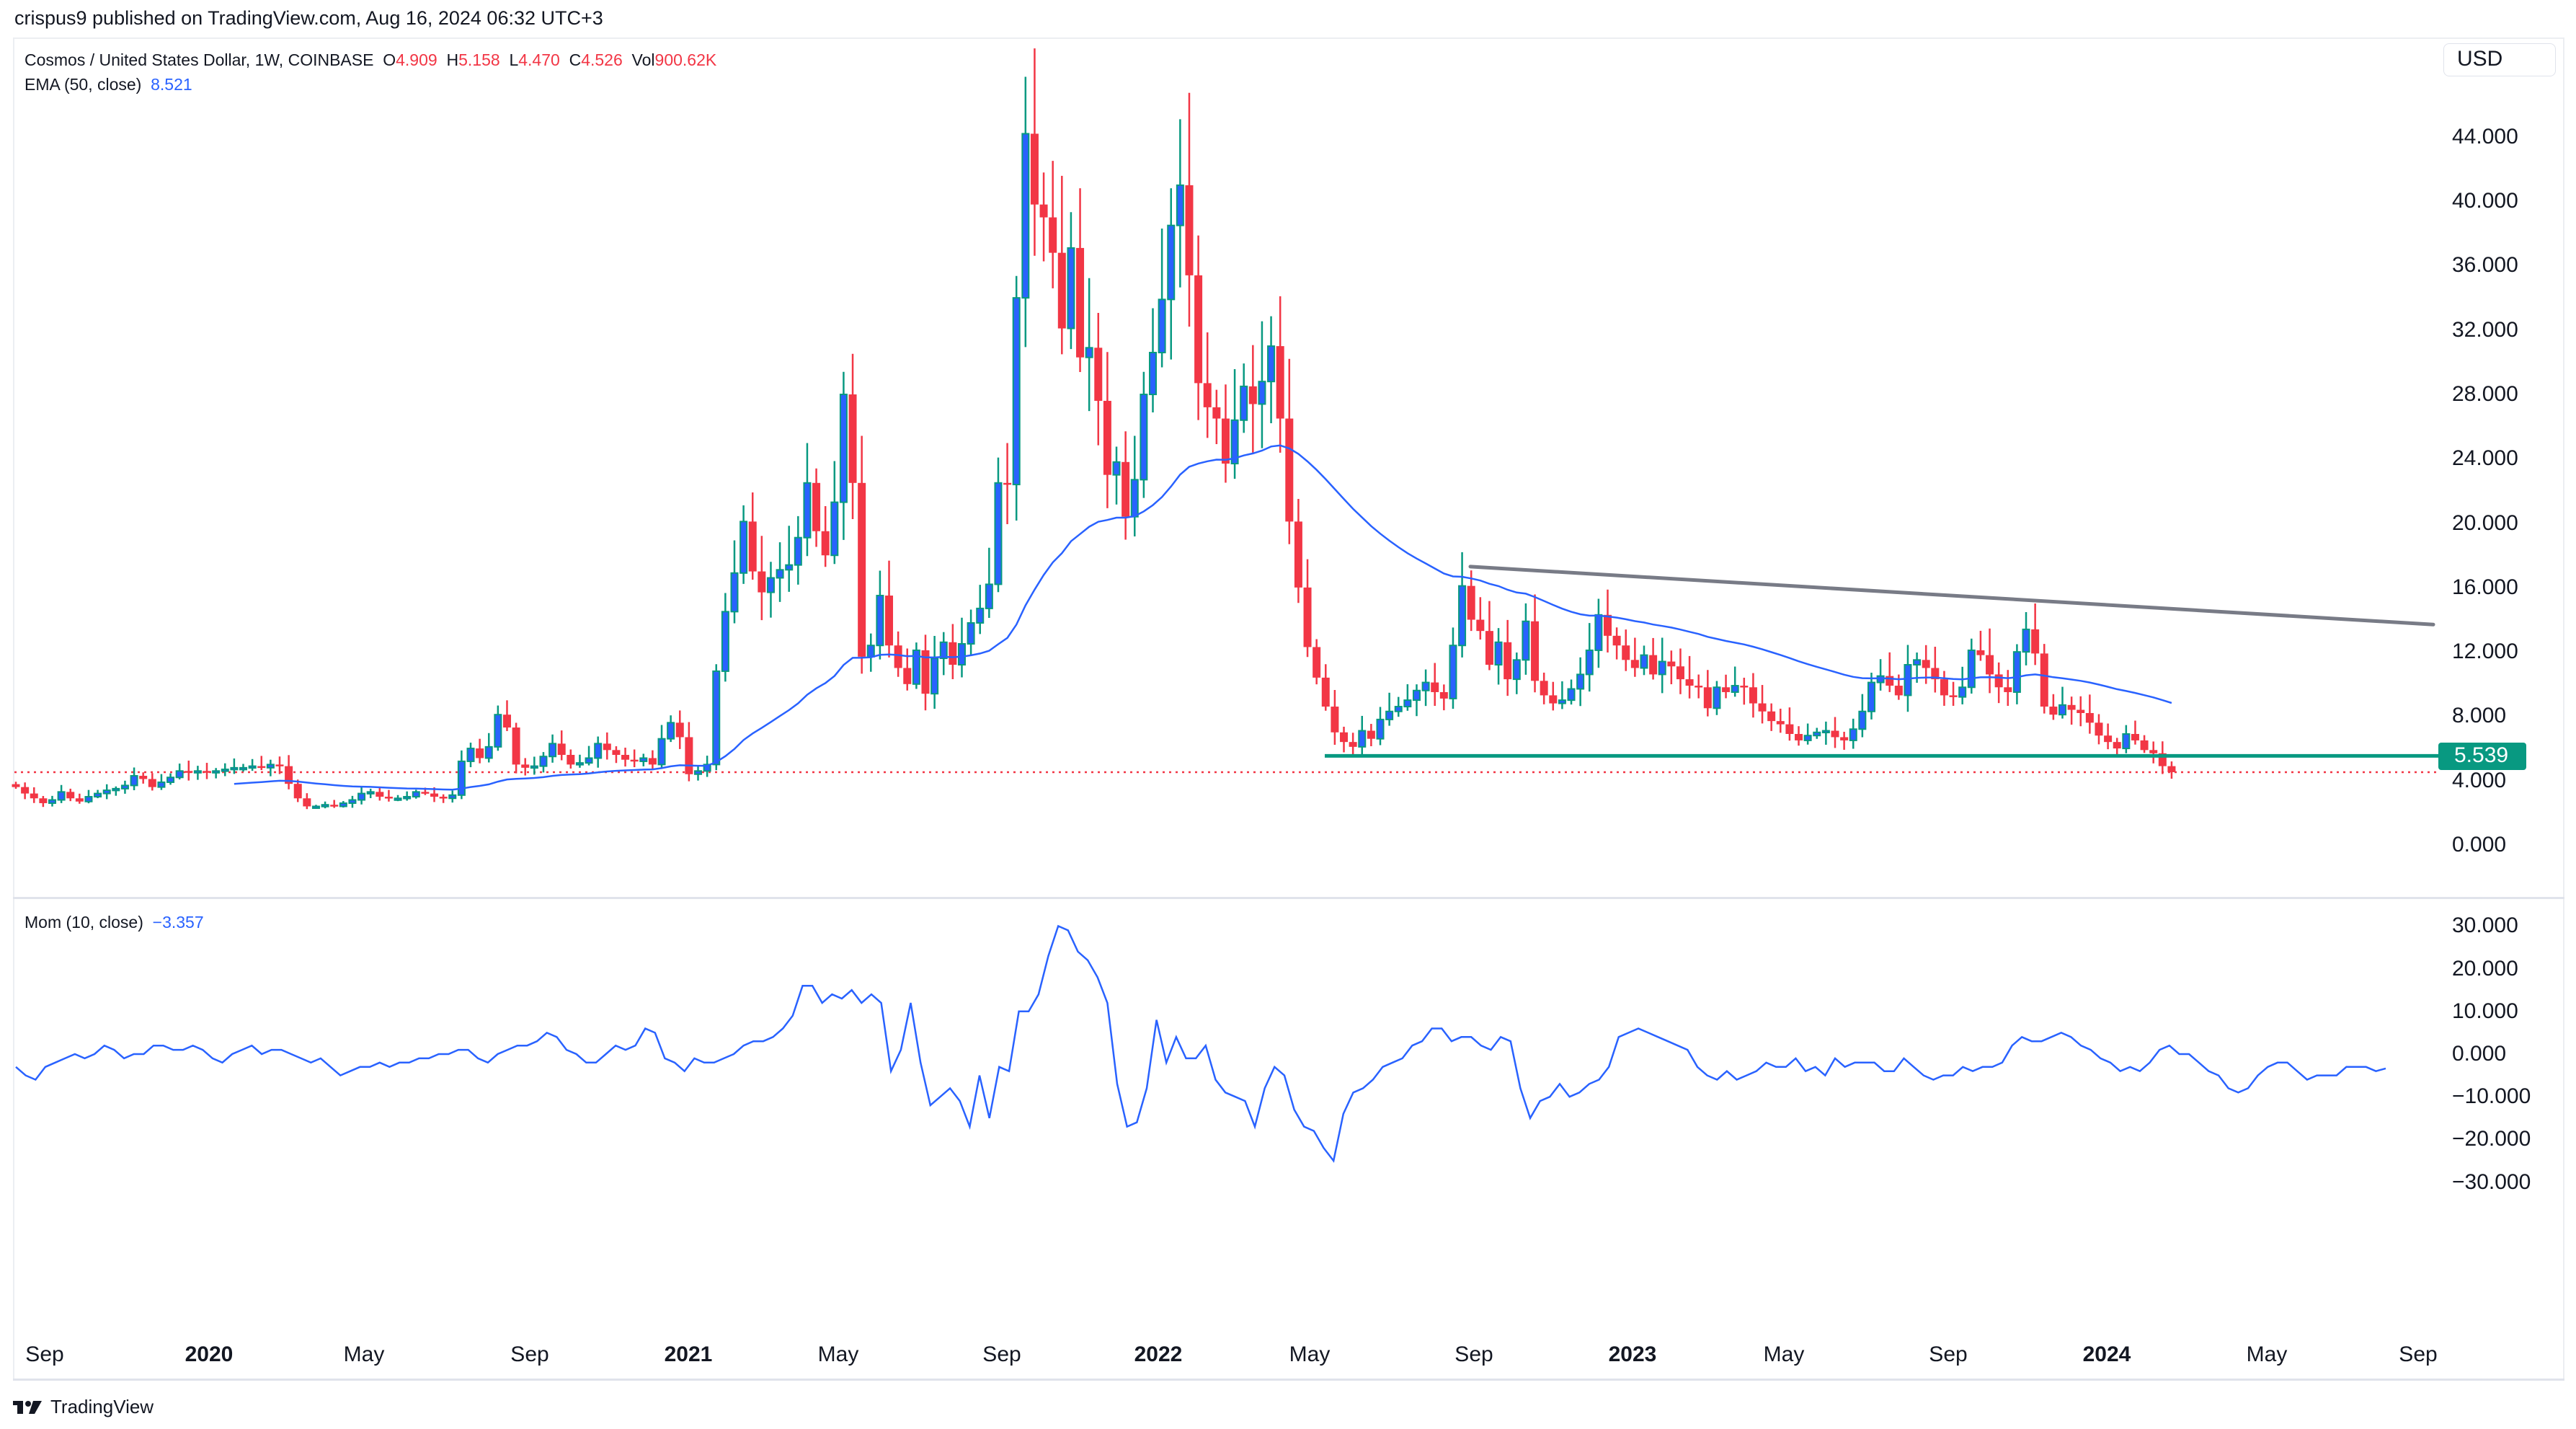 This screenshot has width=2576, height=1429. What do you see at coordinates (2485, 201) in the screenshot?
I see `price-tick: 40.000` at bounding box center [2485, 201].